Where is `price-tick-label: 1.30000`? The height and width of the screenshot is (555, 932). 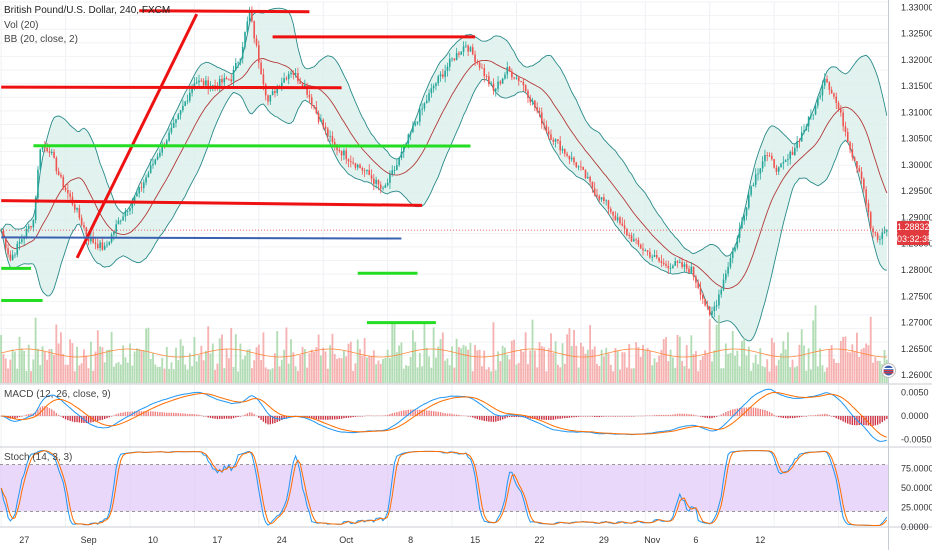 price-tick-label: 1.30000 is located at coordinates (916, 165).